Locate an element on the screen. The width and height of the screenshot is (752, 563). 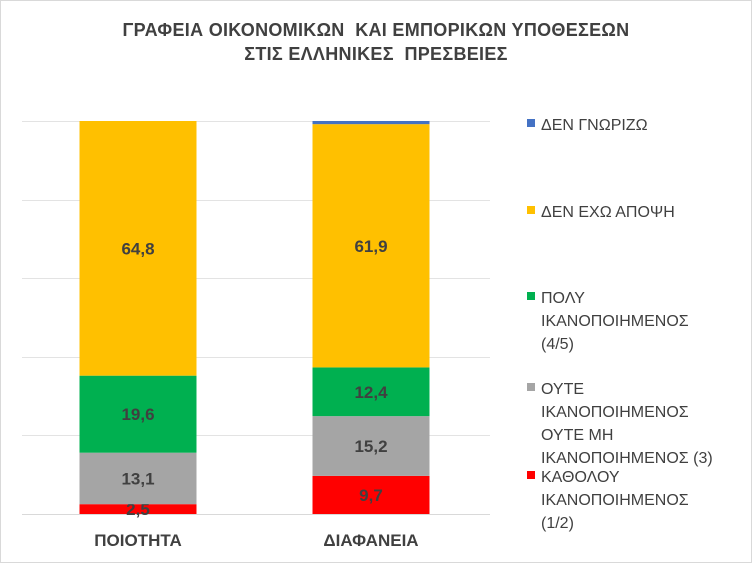
data-label: 15,2 is located at coordinates (370, 446).